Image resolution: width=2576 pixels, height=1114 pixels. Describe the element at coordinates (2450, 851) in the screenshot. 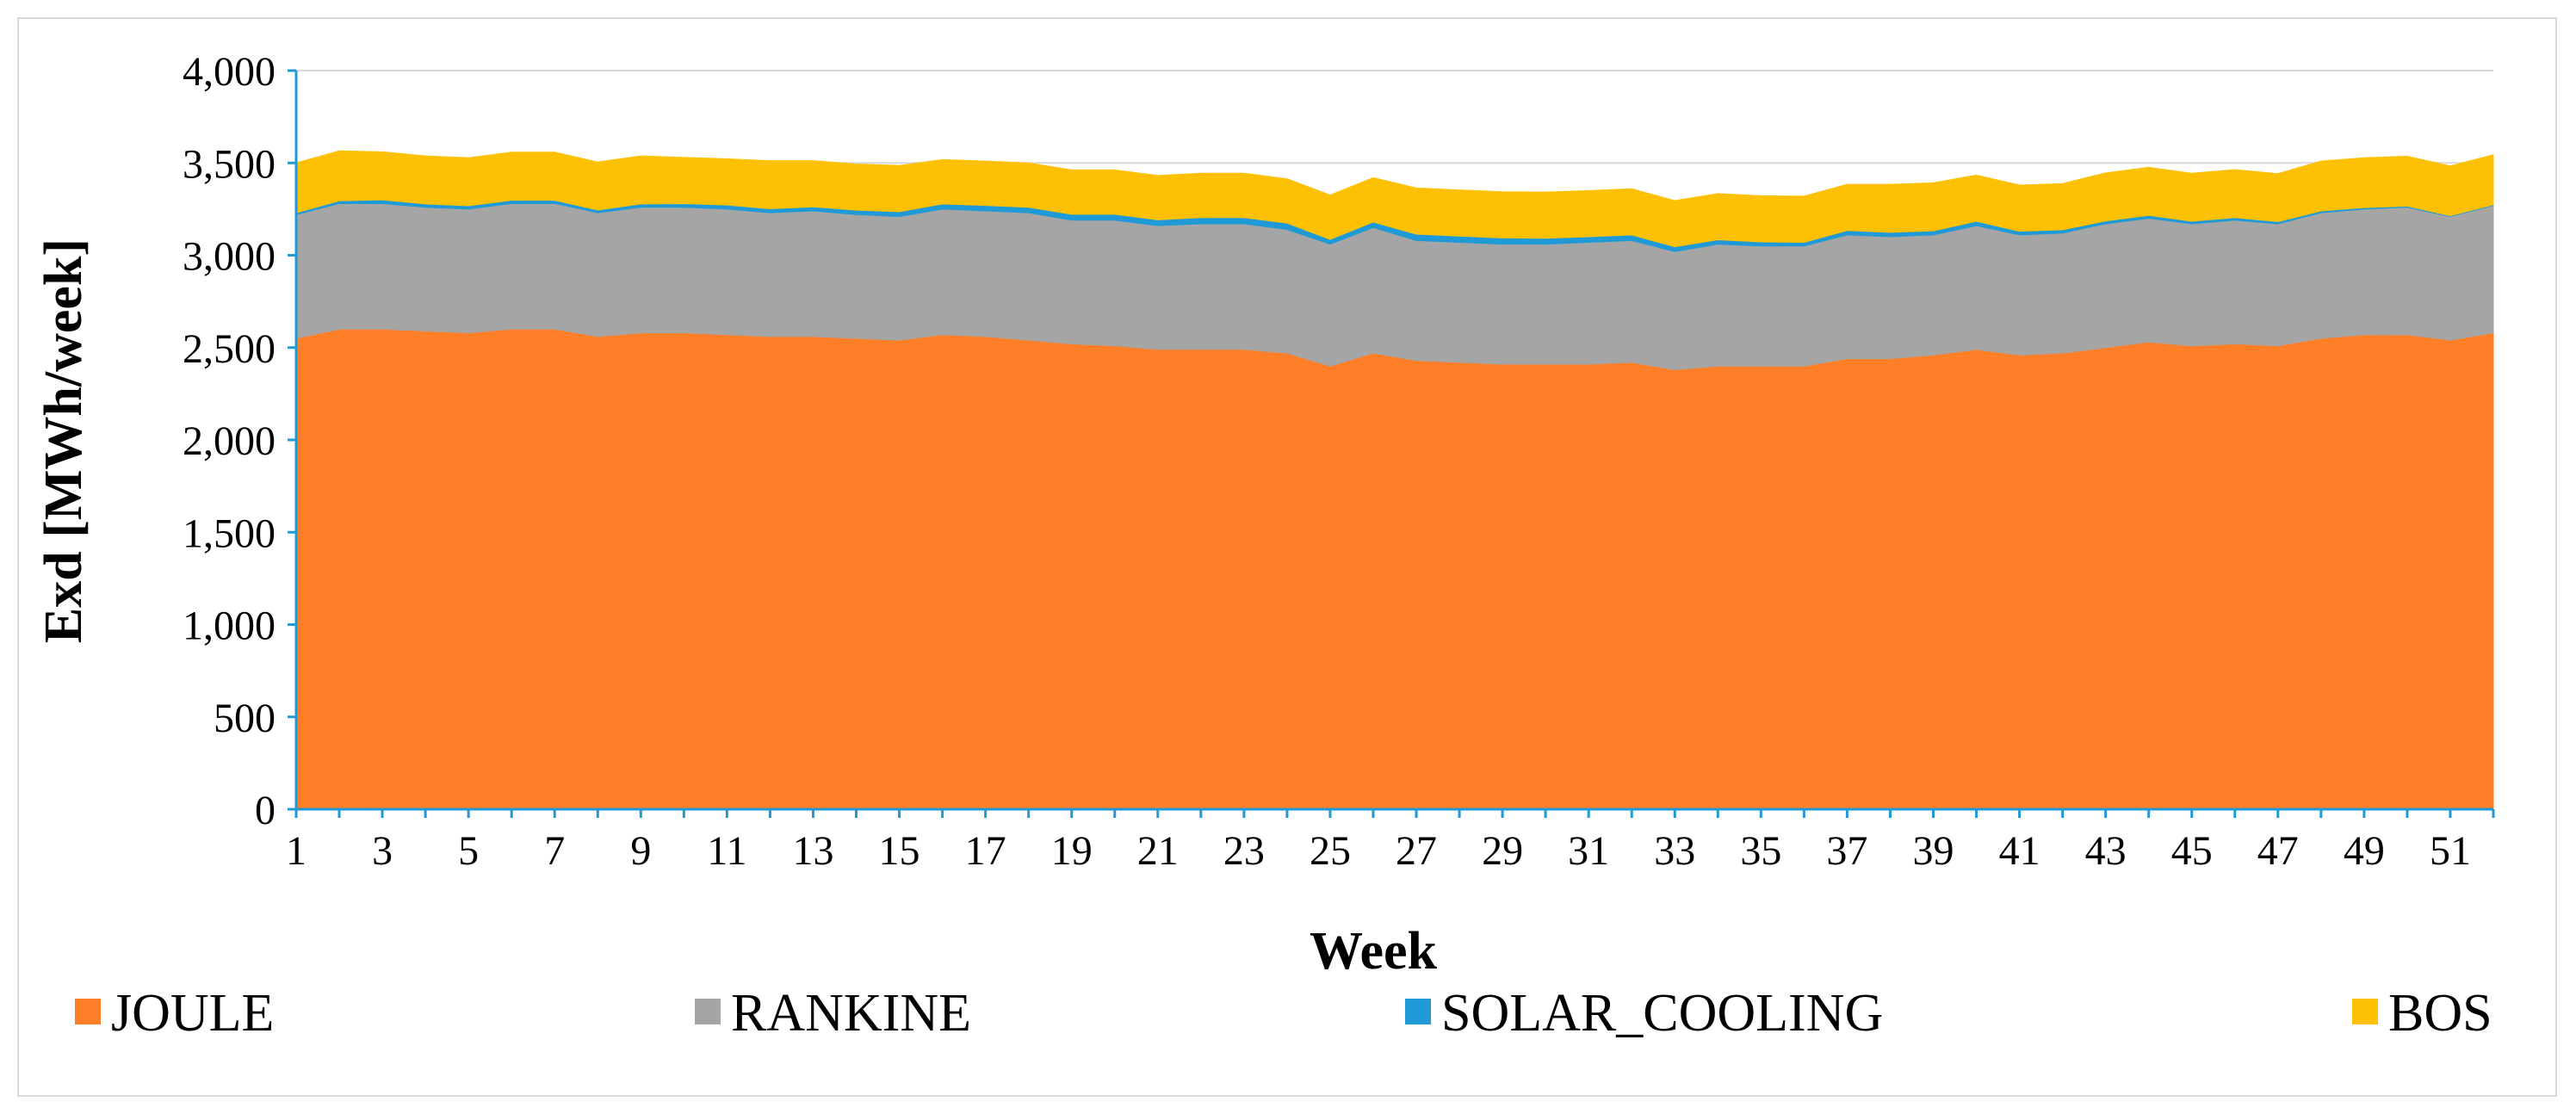

I see `x-tick-label: 51` at that location.